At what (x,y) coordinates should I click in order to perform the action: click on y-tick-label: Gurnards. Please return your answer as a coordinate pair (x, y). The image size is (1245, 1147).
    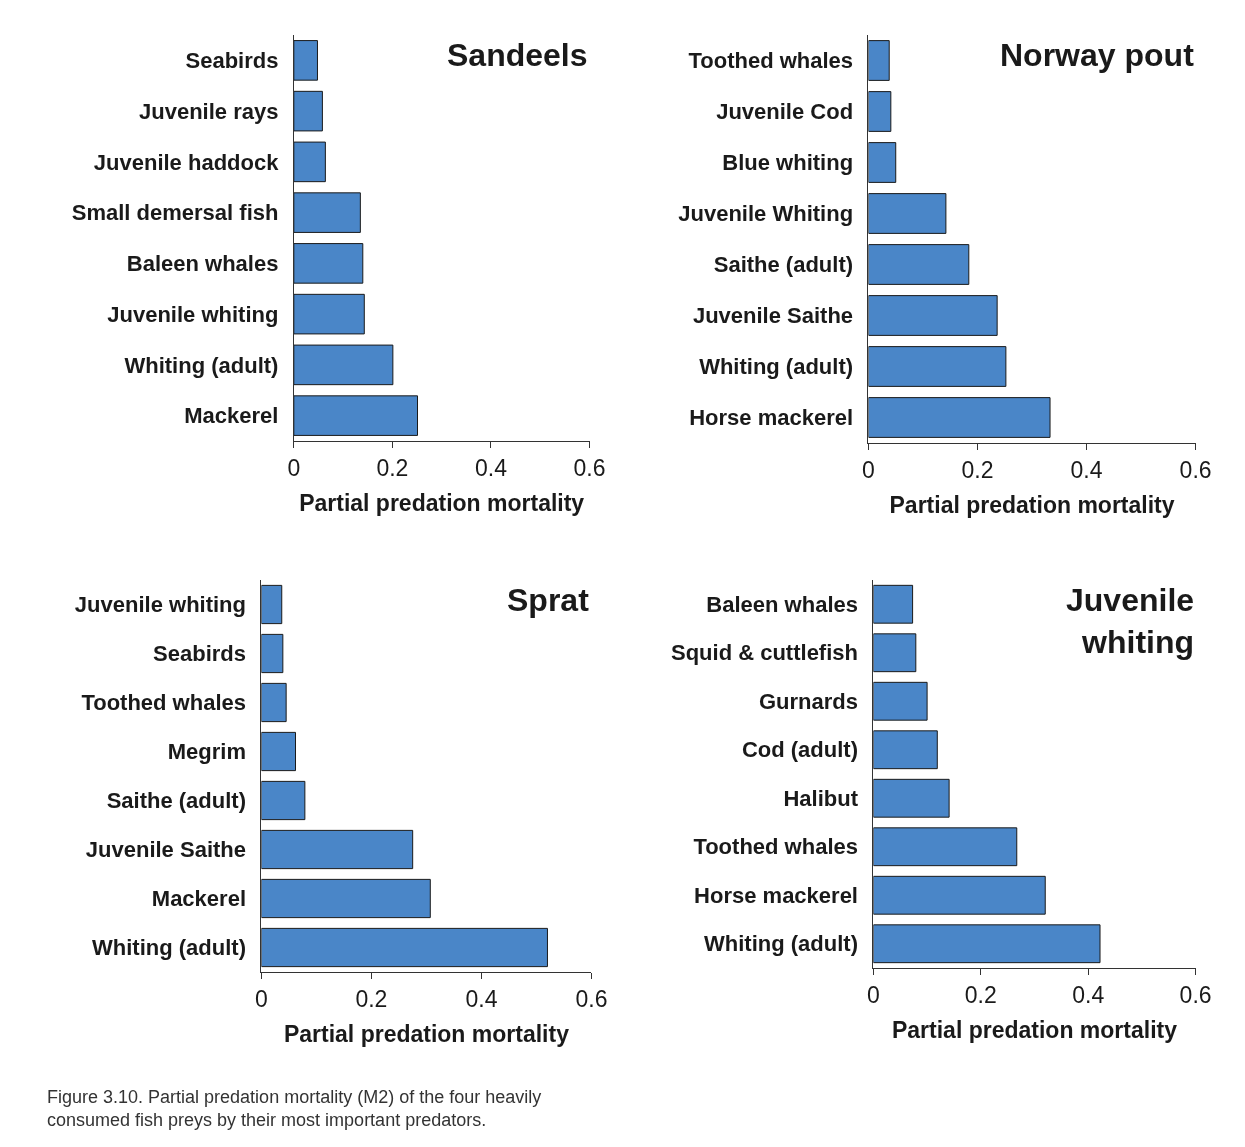
    Looking at the image, I should click on (808, 701).